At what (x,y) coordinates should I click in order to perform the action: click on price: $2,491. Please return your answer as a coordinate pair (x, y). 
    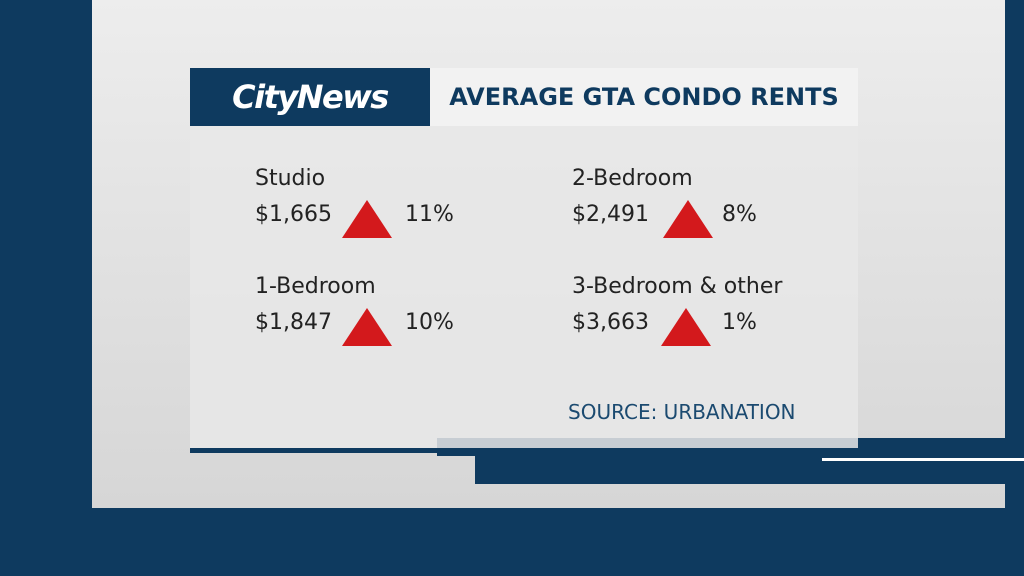
    Looking at the image, I should click on (610, 214).